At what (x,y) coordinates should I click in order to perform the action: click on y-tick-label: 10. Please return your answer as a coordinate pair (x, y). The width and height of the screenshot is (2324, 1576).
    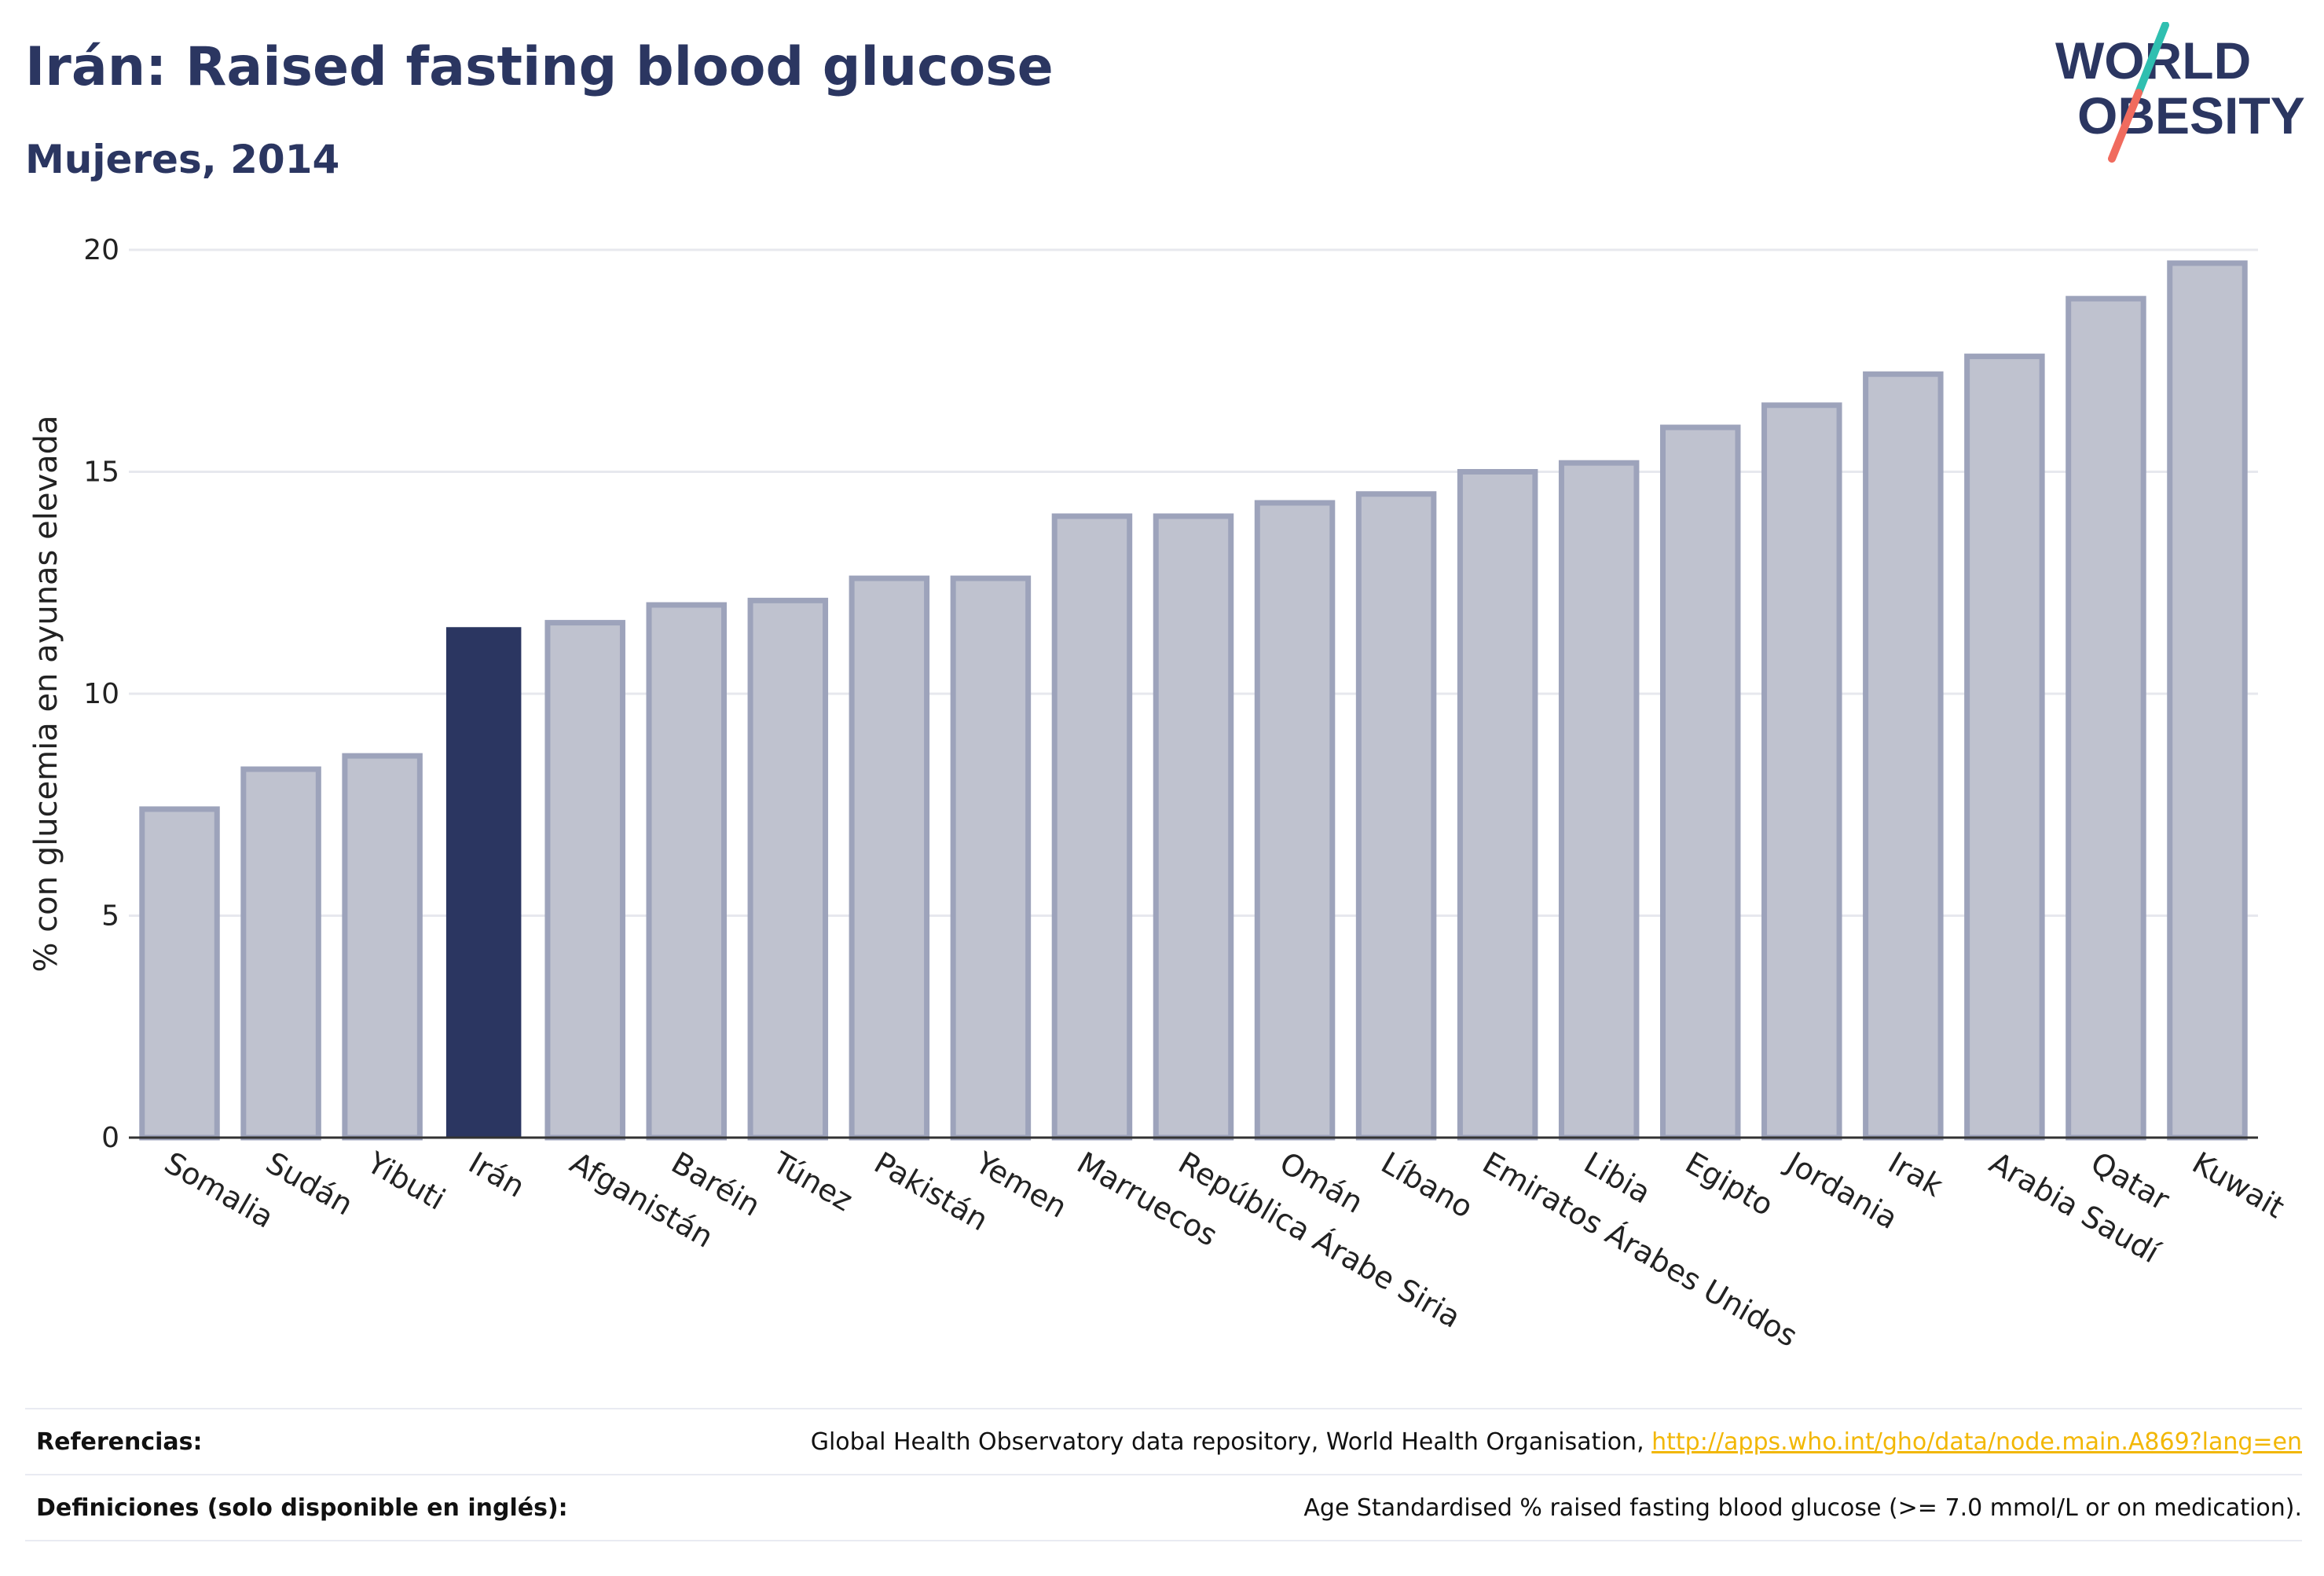
    Looking at the image, I should click on (101, 694).